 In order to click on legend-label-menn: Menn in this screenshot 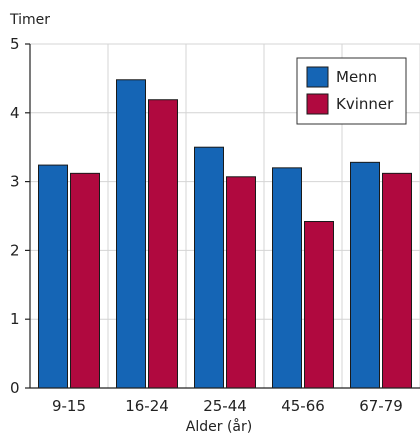, I will do `click(356, 77)`.